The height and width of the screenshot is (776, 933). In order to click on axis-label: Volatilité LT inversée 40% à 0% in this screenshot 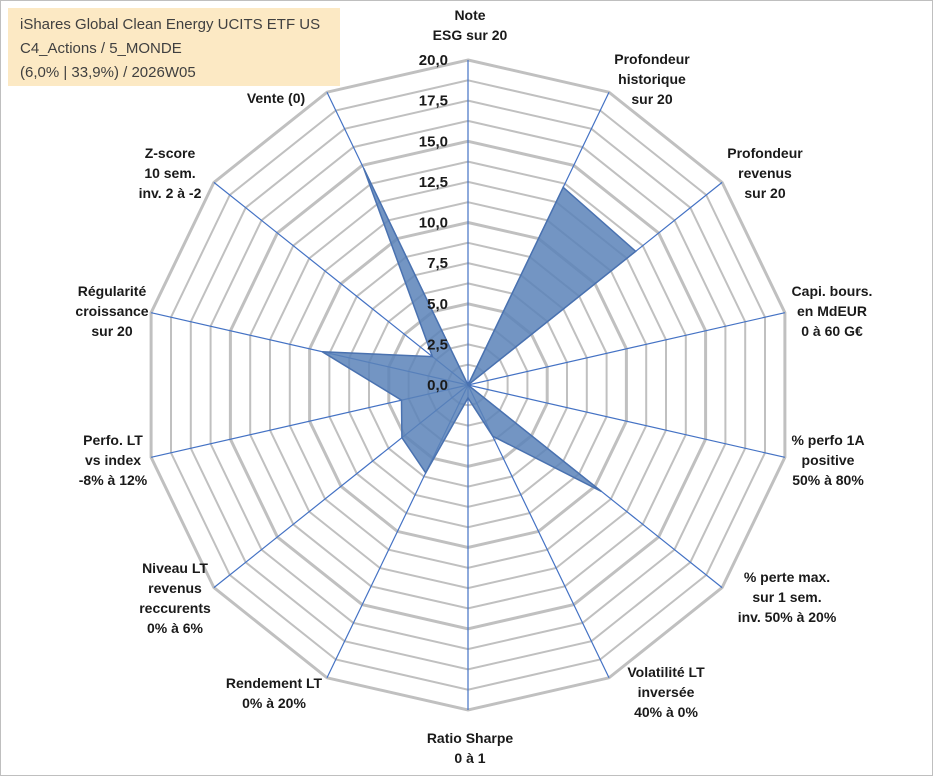, I will do `click(666, 692)`.